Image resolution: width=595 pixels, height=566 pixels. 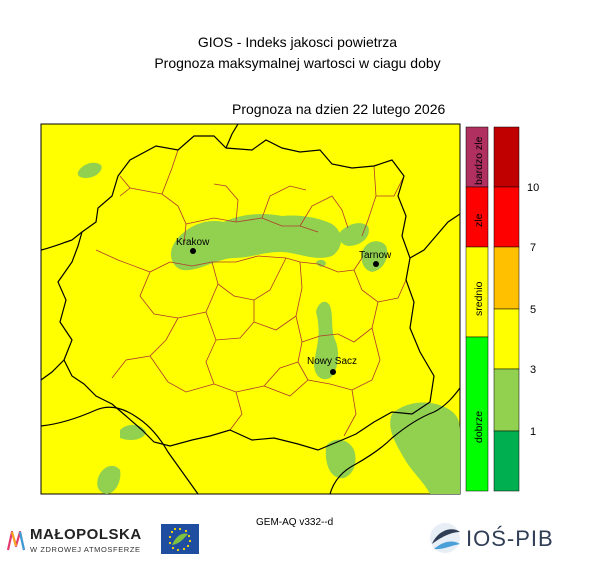 I want to click on city-nowy-sacz: Nowy Sacz, so click(x=332, y=365).